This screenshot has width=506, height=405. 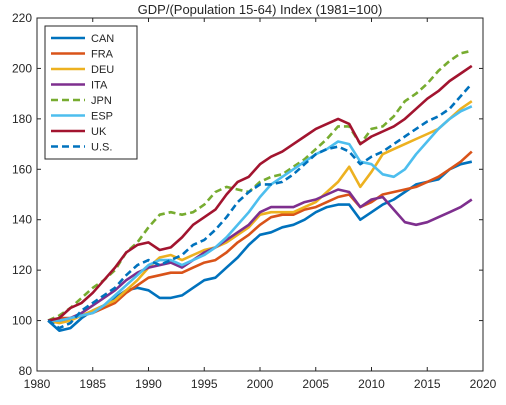 I want to click on y-tick-label: 80, so click(x=26, y=371).